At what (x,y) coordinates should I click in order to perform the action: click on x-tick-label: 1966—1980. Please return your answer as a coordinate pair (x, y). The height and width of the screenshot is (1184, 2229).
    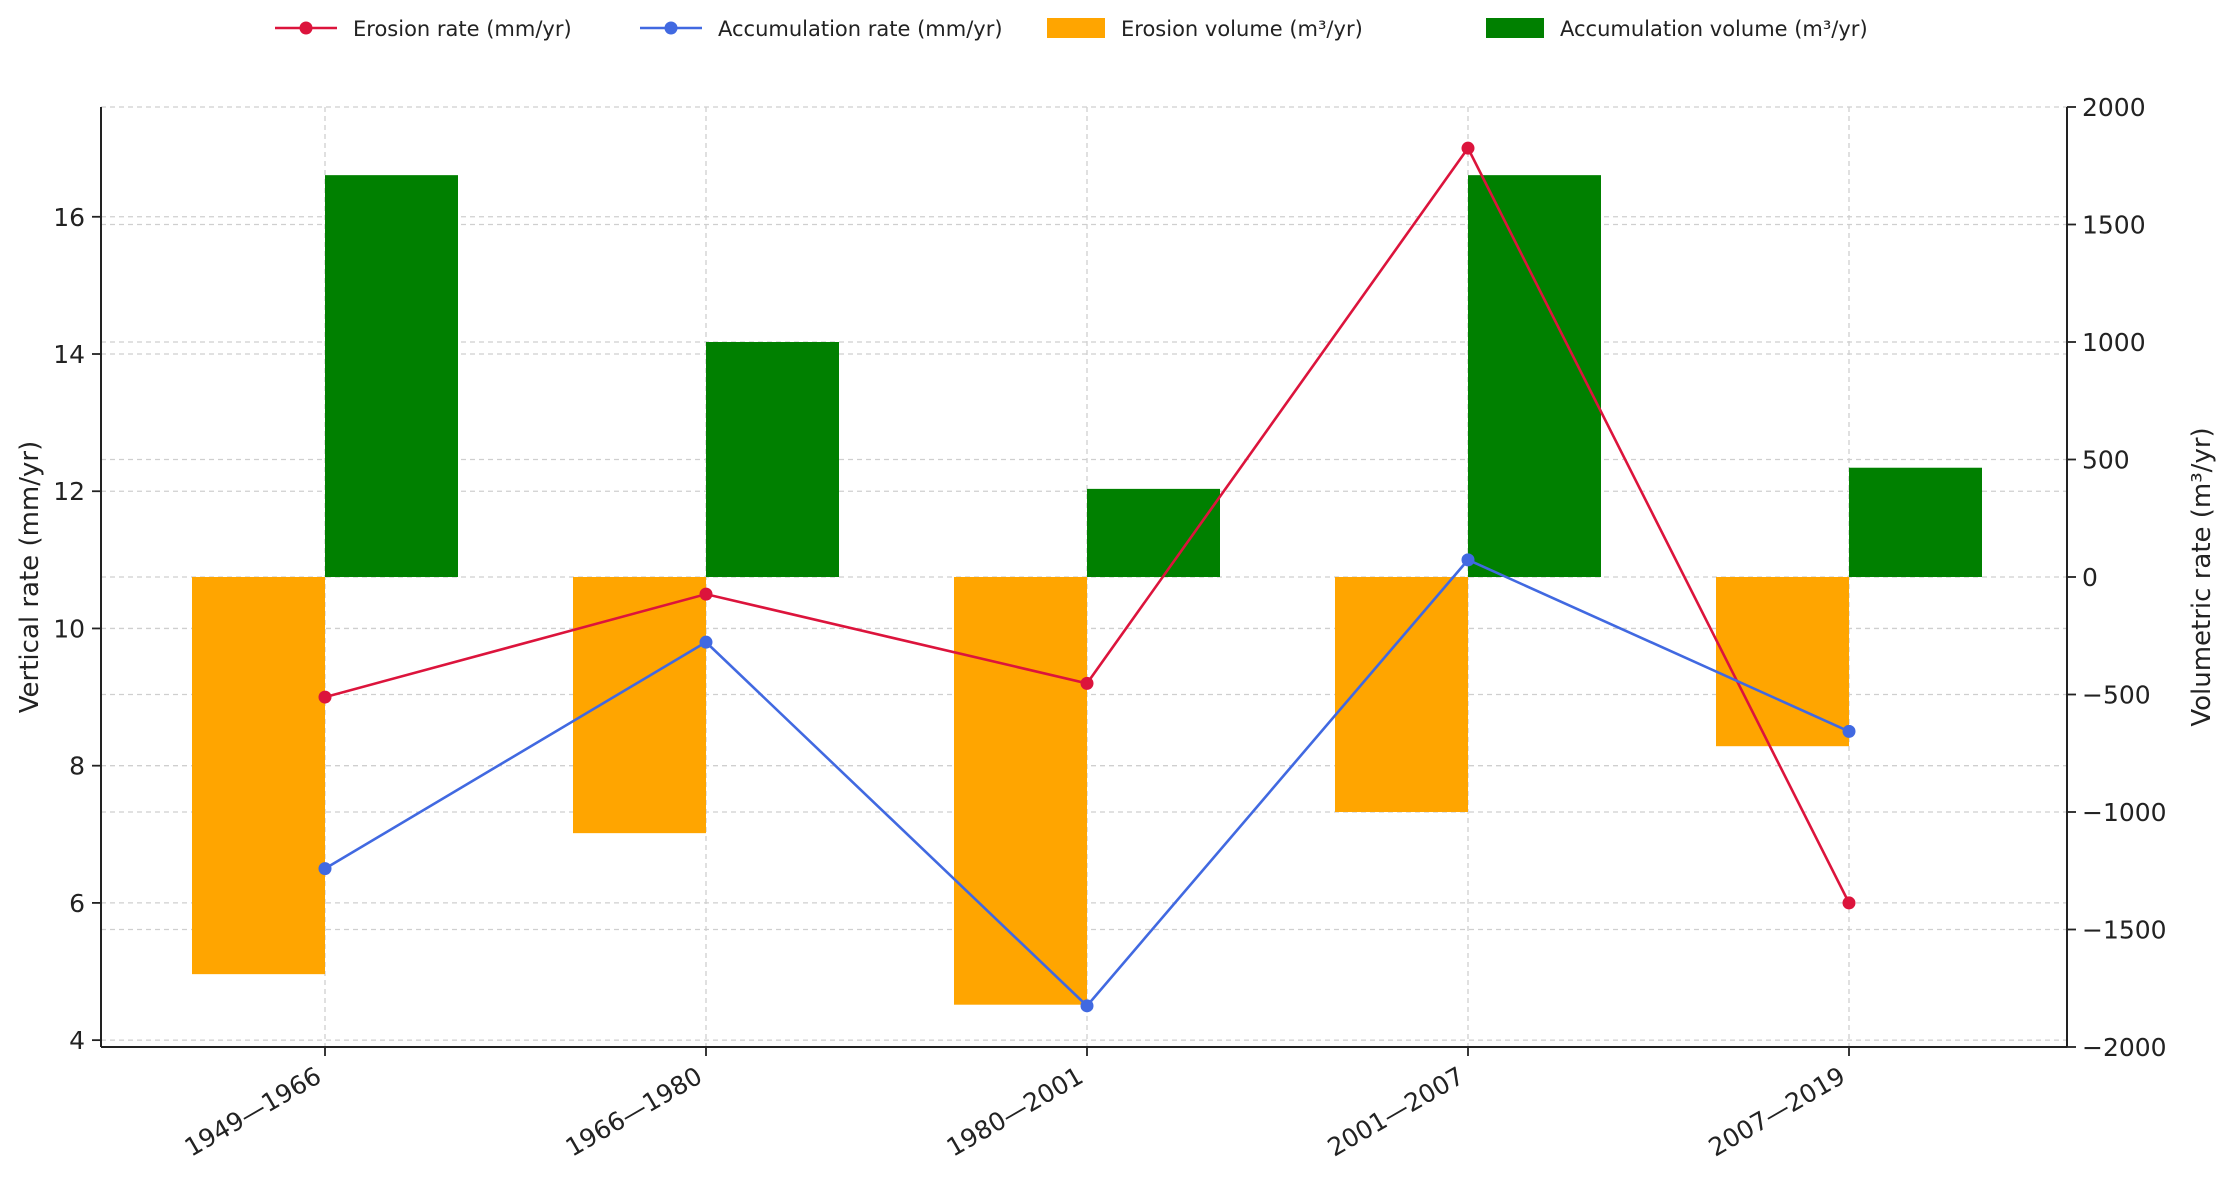
    Looking at the image, I should click on (634, 1111).